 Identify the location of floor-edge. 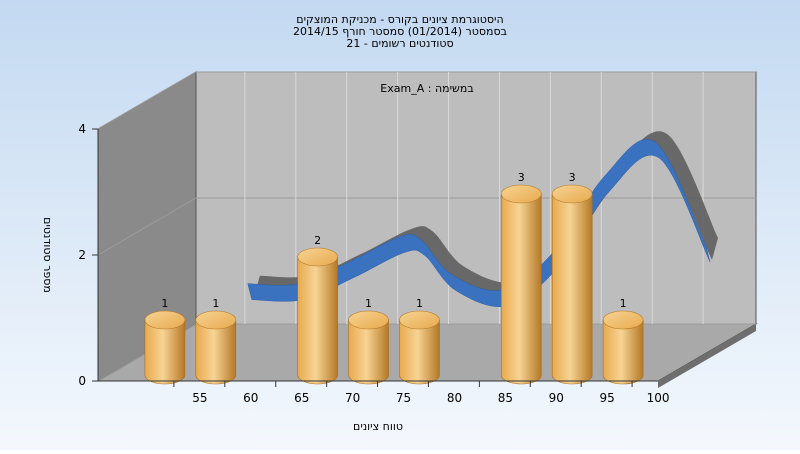
(707, 356).